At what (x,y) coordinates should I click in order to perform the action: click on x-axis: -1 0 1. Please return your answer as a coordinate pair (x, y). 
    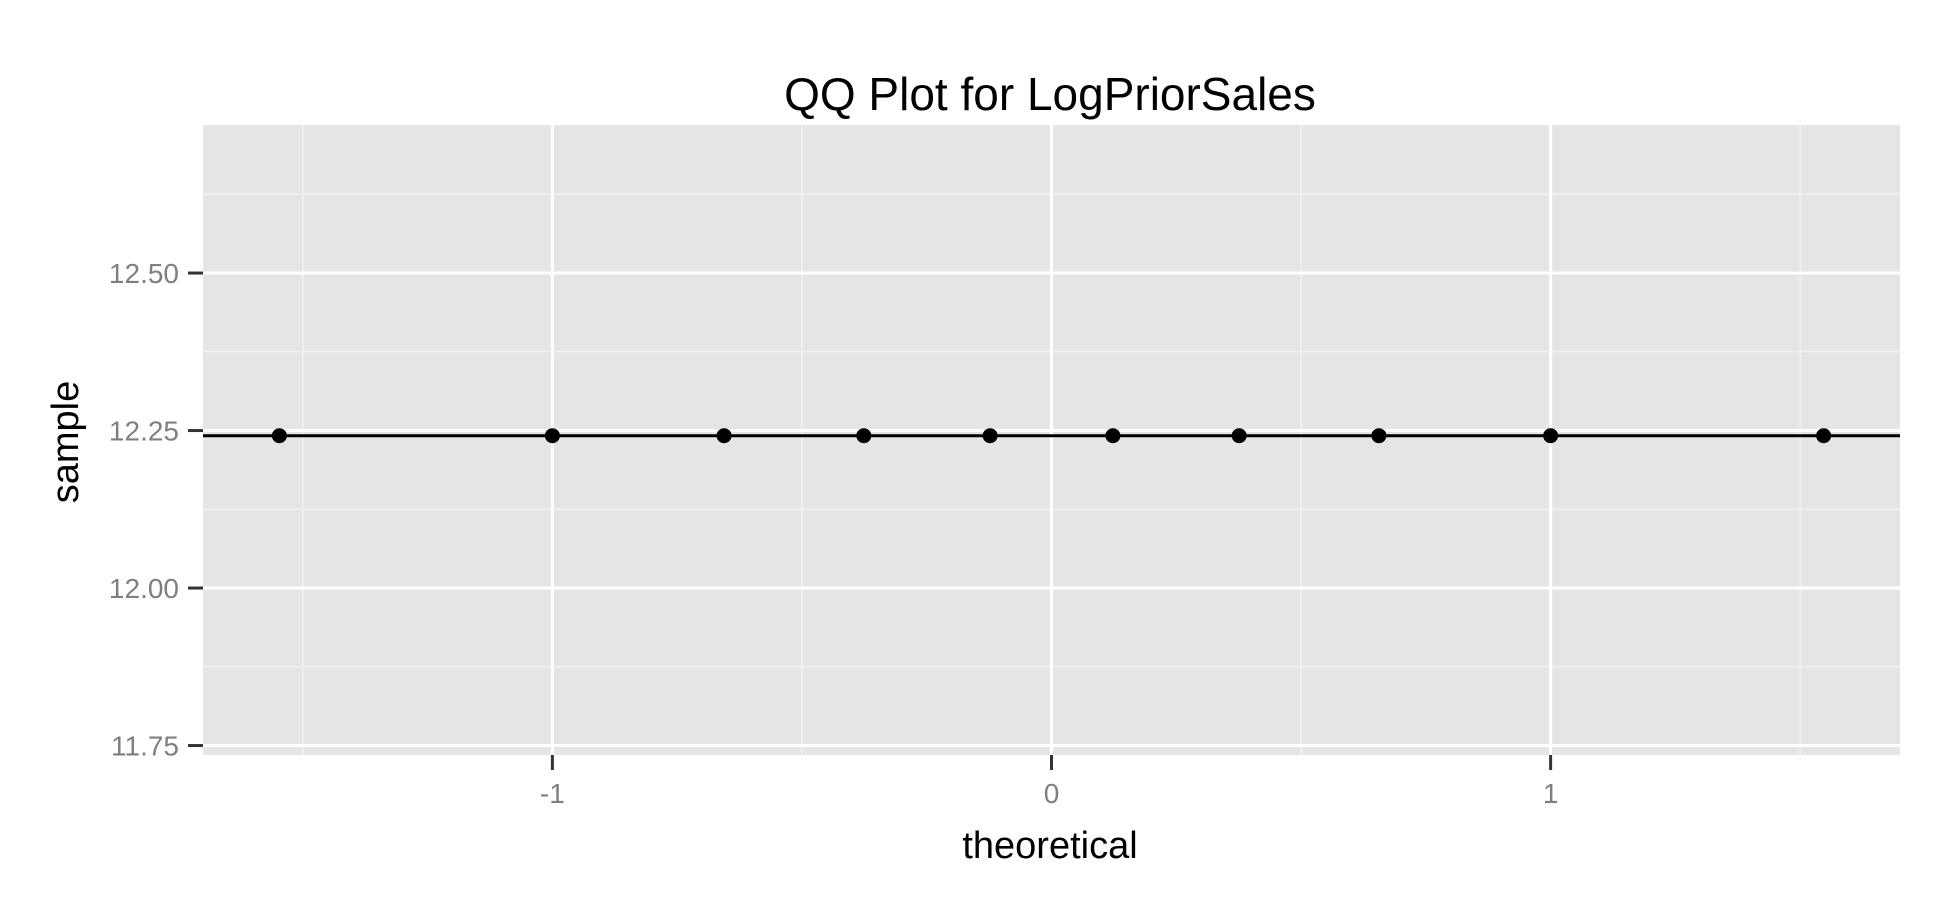
    Looking at the image, I should click on (1049, 782).